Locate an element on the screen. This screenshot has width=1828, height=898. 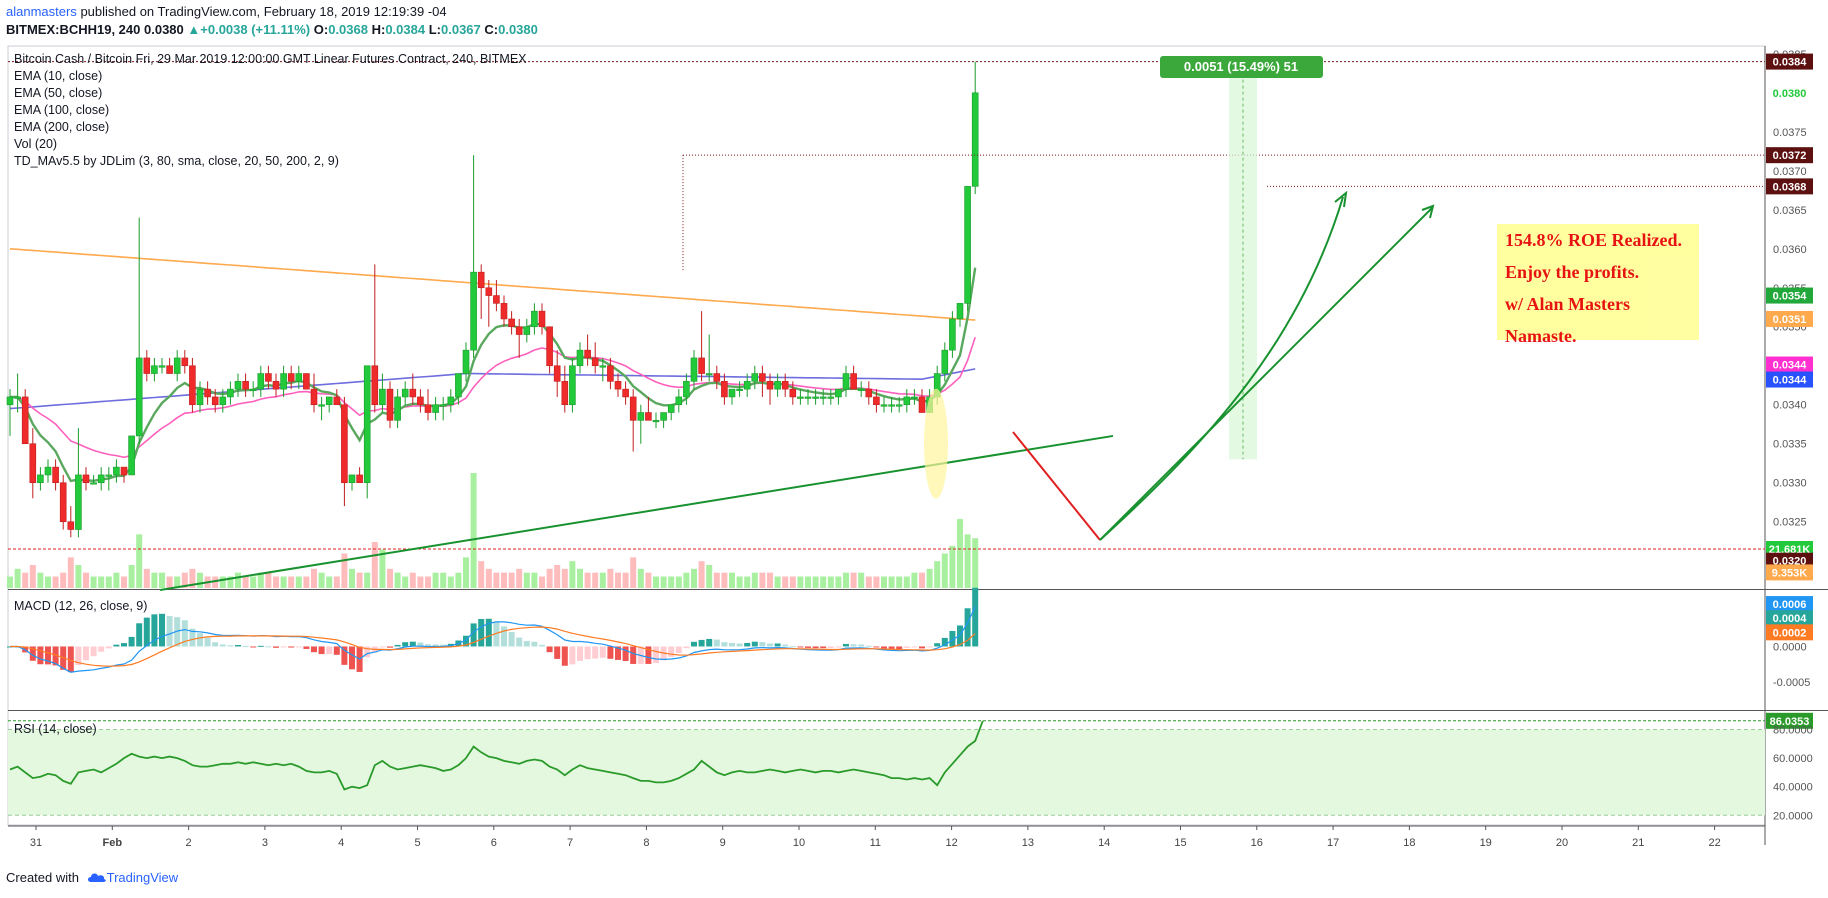
time-tick-label: 13 is located at coordinates (1028, 843).